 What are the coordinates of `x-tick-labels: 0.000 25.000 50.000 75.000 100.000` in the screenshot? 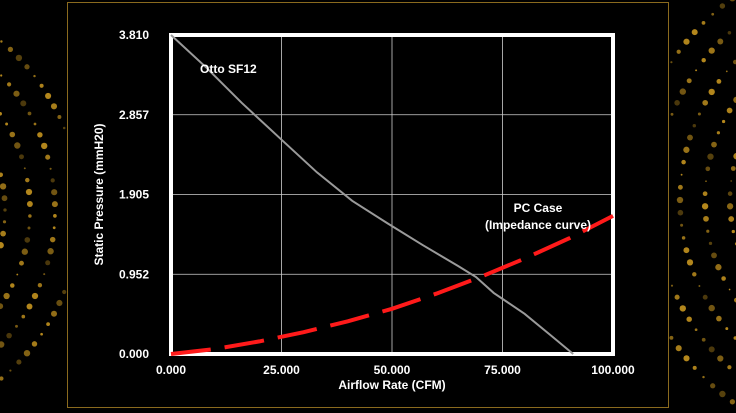 It's located at (395, 370).